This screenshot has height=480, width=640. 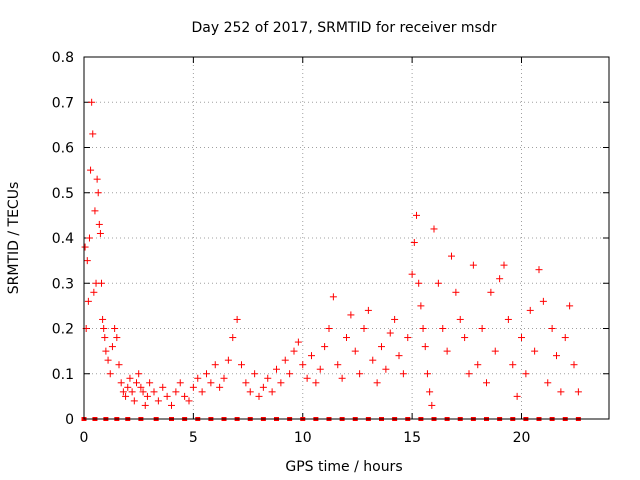 I want to click on x-tick-label: 10, so click(x=303, y=438).